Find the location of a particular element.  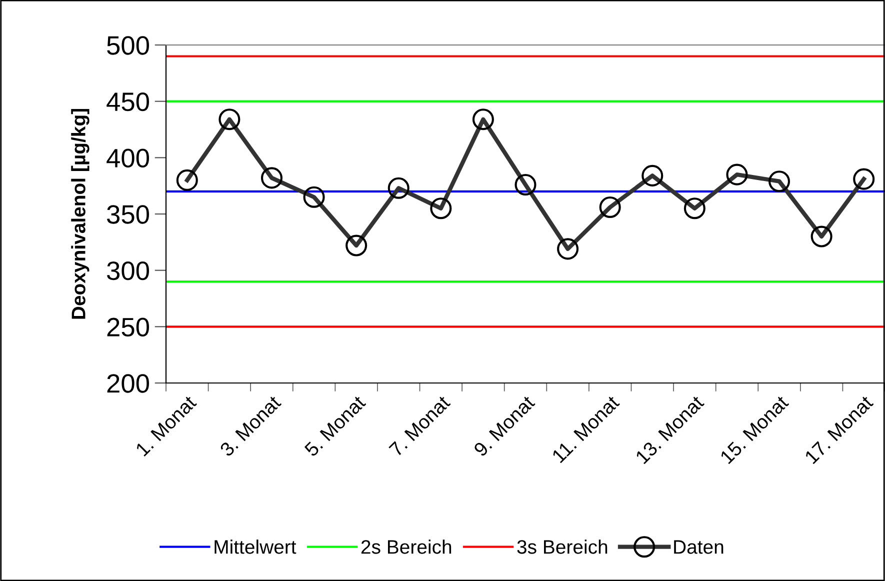

y-tick-label: 450 is located at coordinates (127, 102).